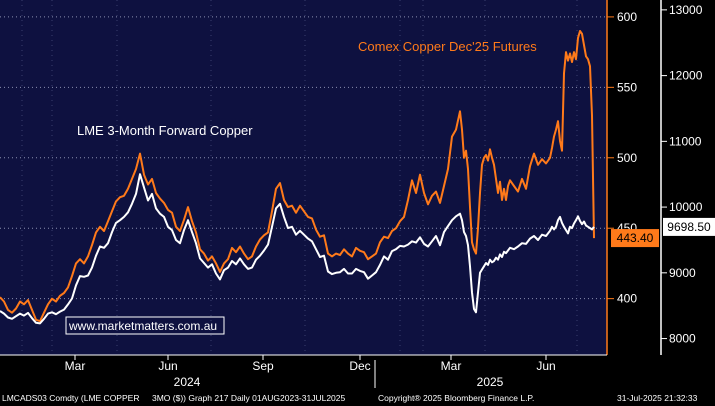 This screenshot has height=406, width=715. I want to click on comex-last-value: 443.40, so click(635, 238).